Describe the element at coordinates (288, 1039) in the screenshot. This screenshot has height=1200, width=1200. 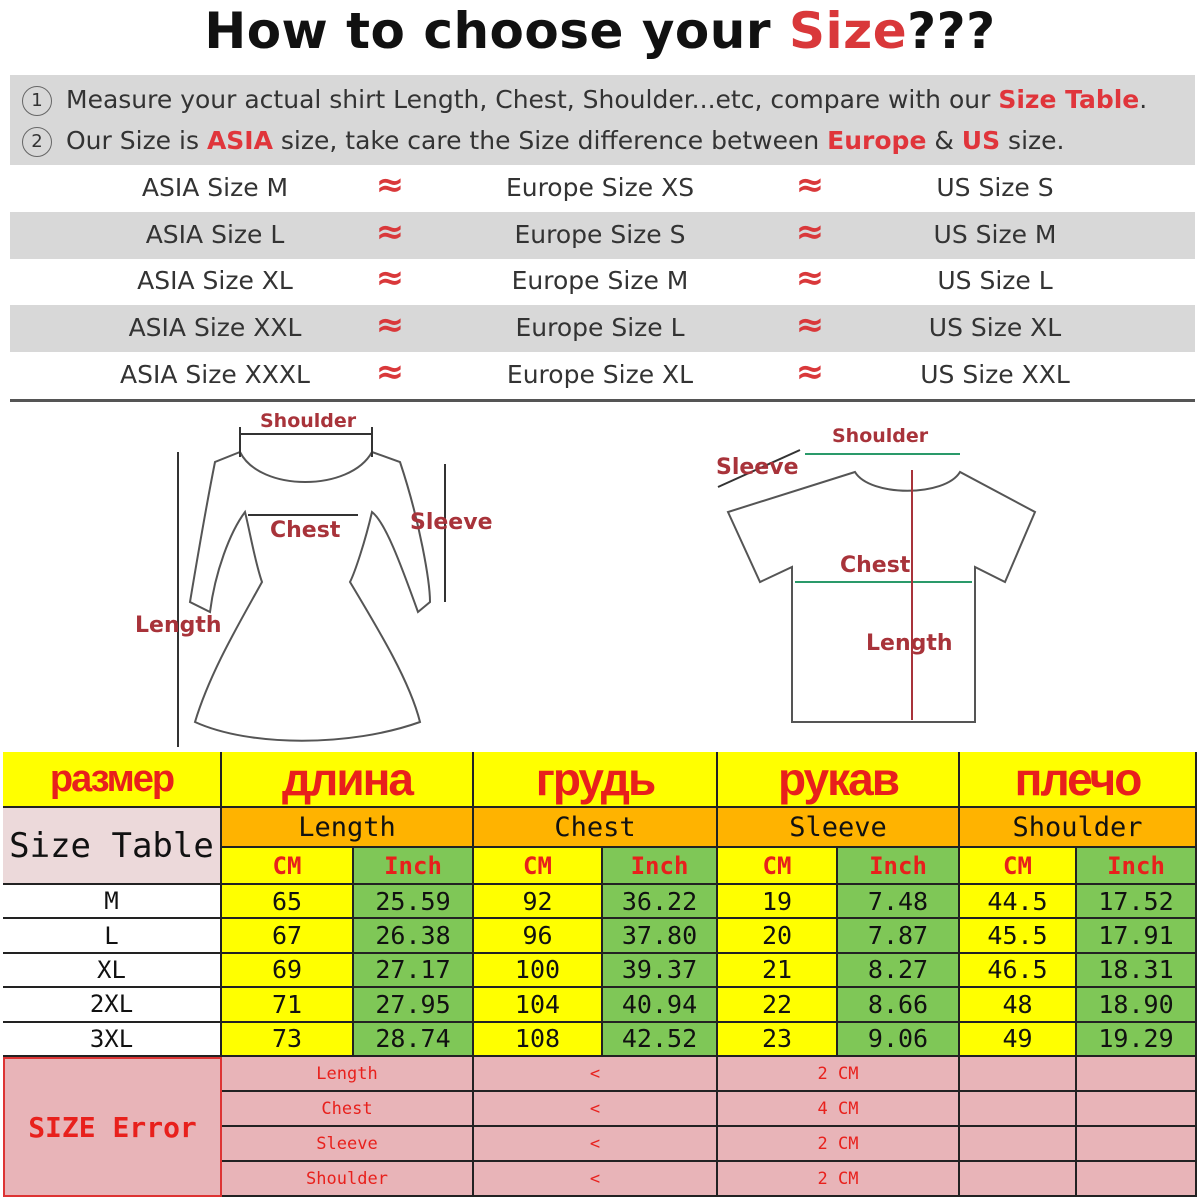
I see `cm-value: 73` at that location.